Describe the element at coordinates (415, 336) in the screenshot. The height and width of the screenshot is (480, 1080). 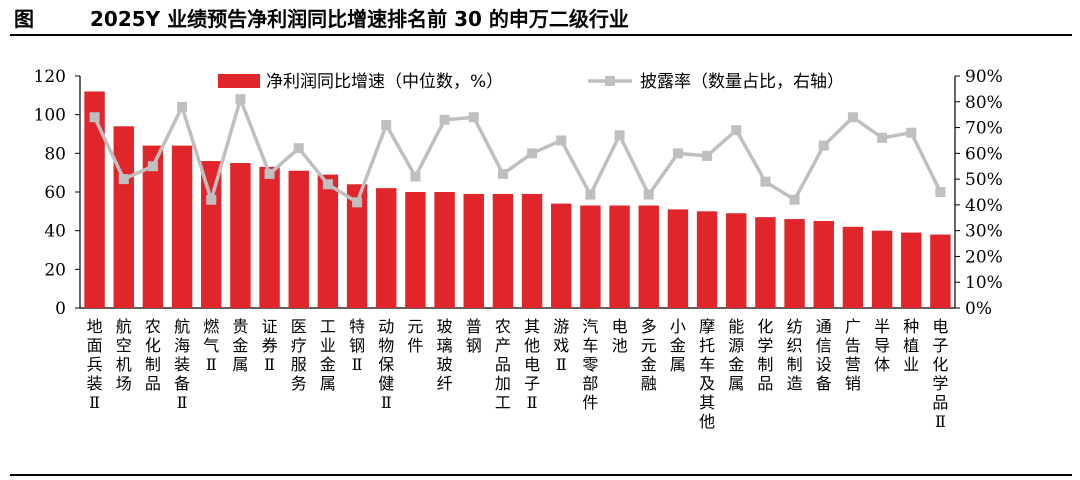
I see `x-tick-label: 元件` at that location.